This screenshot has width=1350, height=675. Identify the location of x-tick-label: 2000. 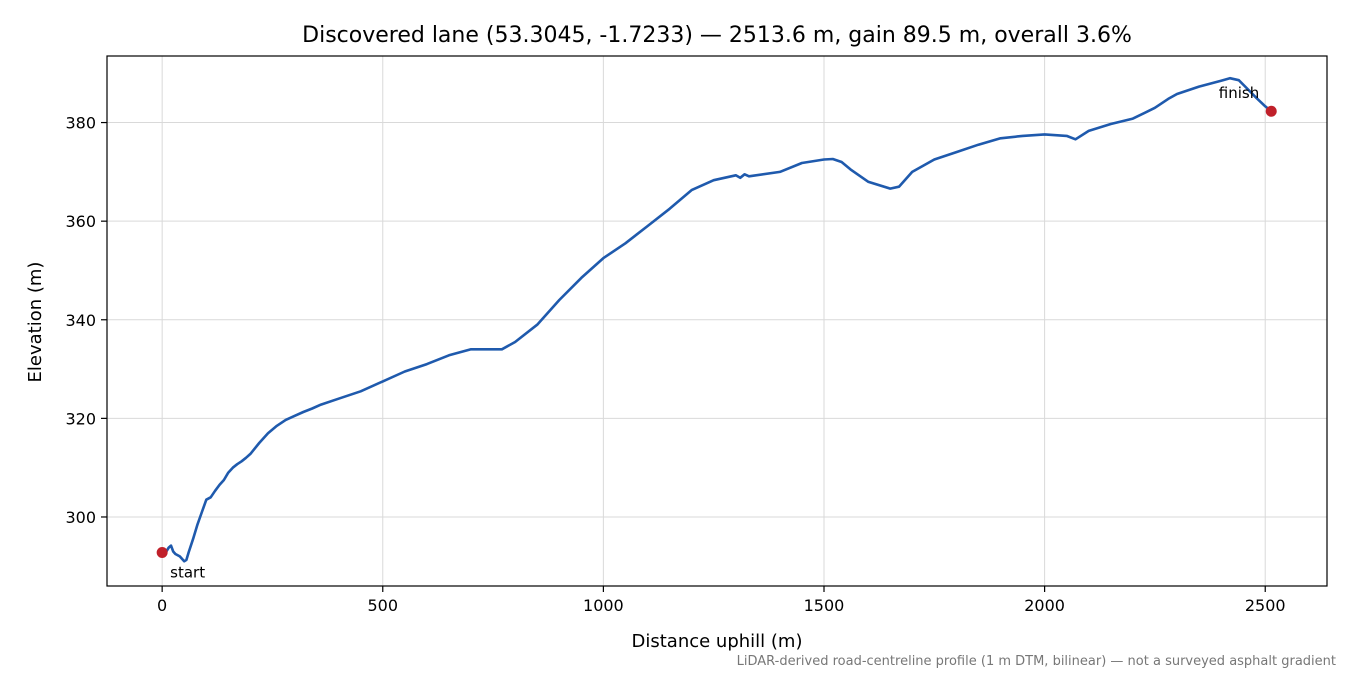
(1044, 605).